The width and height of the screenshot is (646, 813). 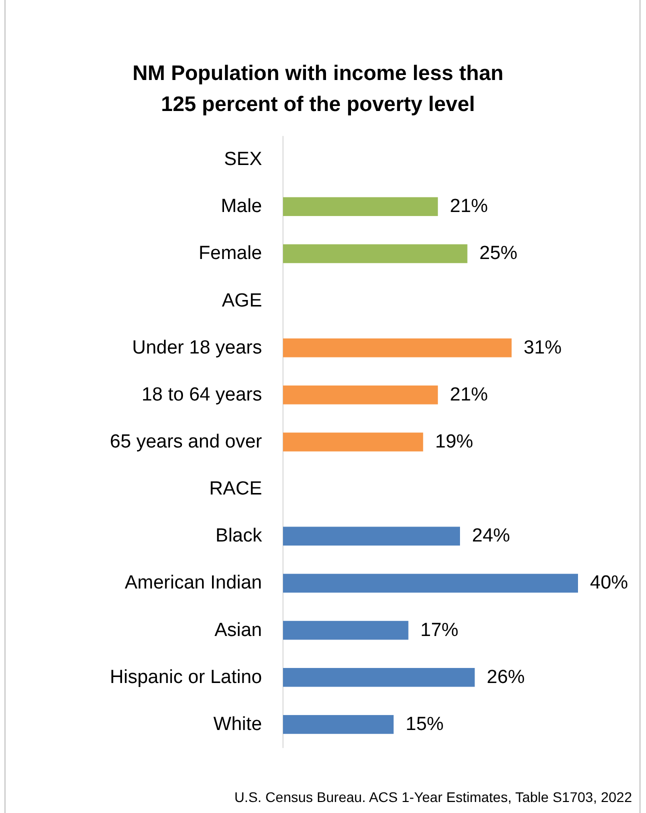 I want to click on y-tick-label: Female, so click(x=230, y=253).